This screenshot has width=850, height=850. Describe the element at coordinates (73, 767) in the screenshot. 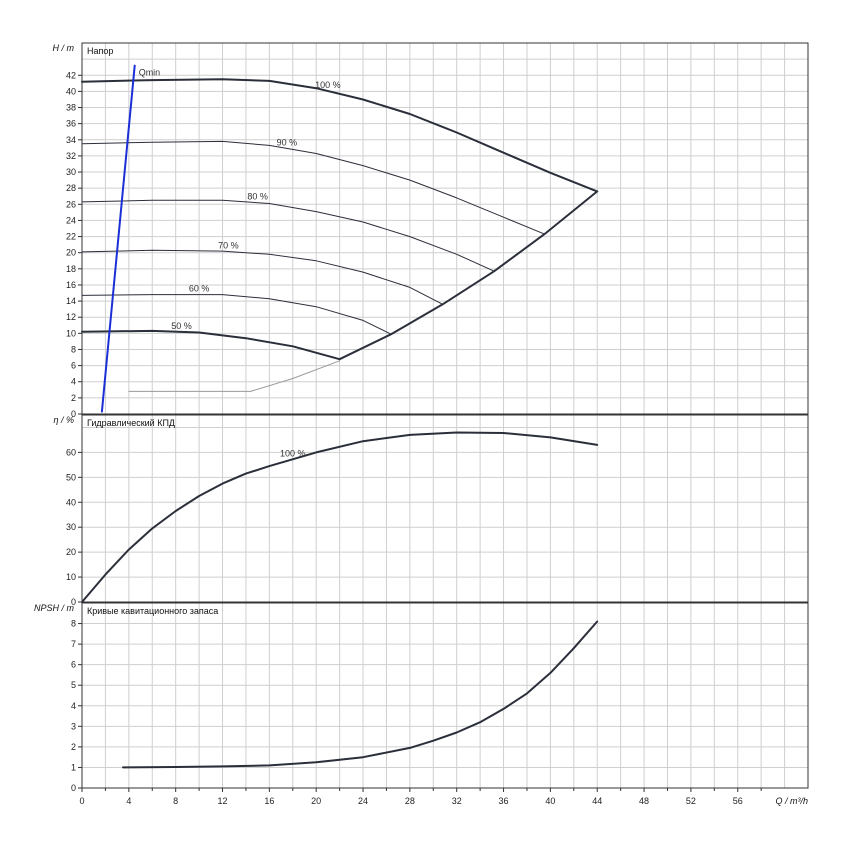

I see `y-tick-label: 1` at that location.